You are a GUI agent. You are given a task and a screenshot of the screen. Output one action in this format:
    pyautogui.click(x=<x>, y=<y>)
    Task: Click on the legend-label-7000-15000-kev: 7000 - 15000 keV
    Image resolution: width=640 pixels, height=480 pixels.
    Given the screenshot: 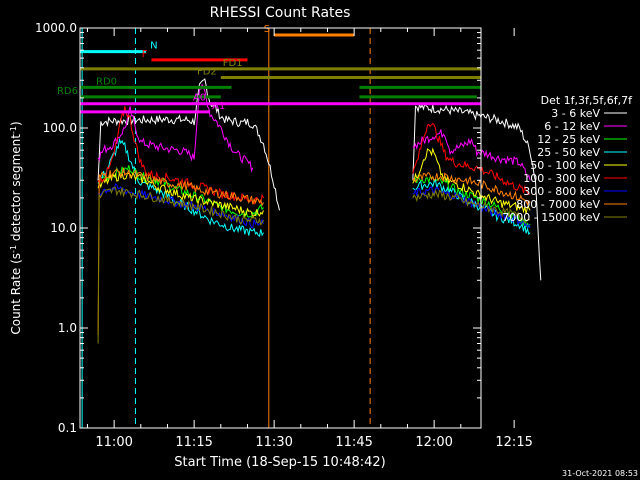 What is the action you would take?
    pyautogui.click(x=551, y=217)
    